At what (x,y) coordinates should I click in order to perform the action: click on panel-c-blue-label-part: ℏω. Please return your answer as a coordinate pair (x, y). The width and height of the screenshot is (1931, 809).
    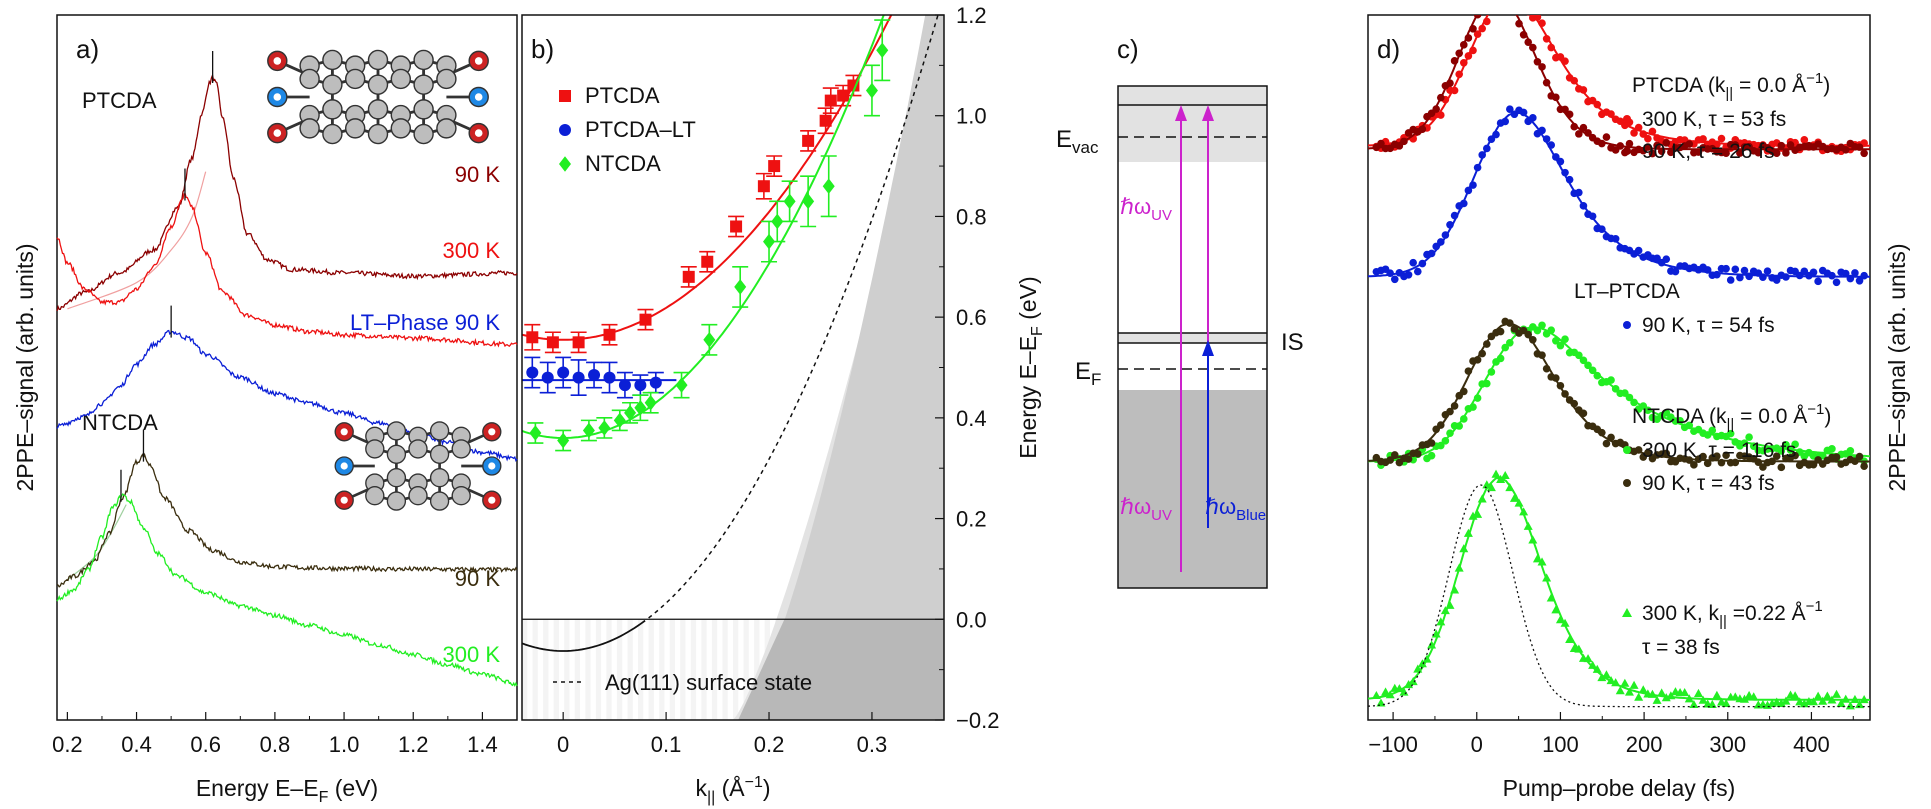
    Looking at the image, I should click on (1220, 506).